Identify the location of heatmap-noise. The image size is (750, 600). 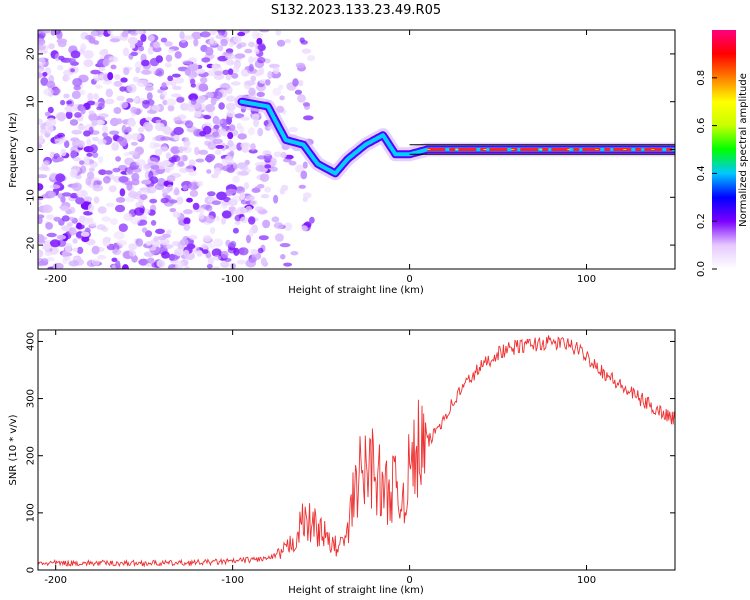
(177, 149).